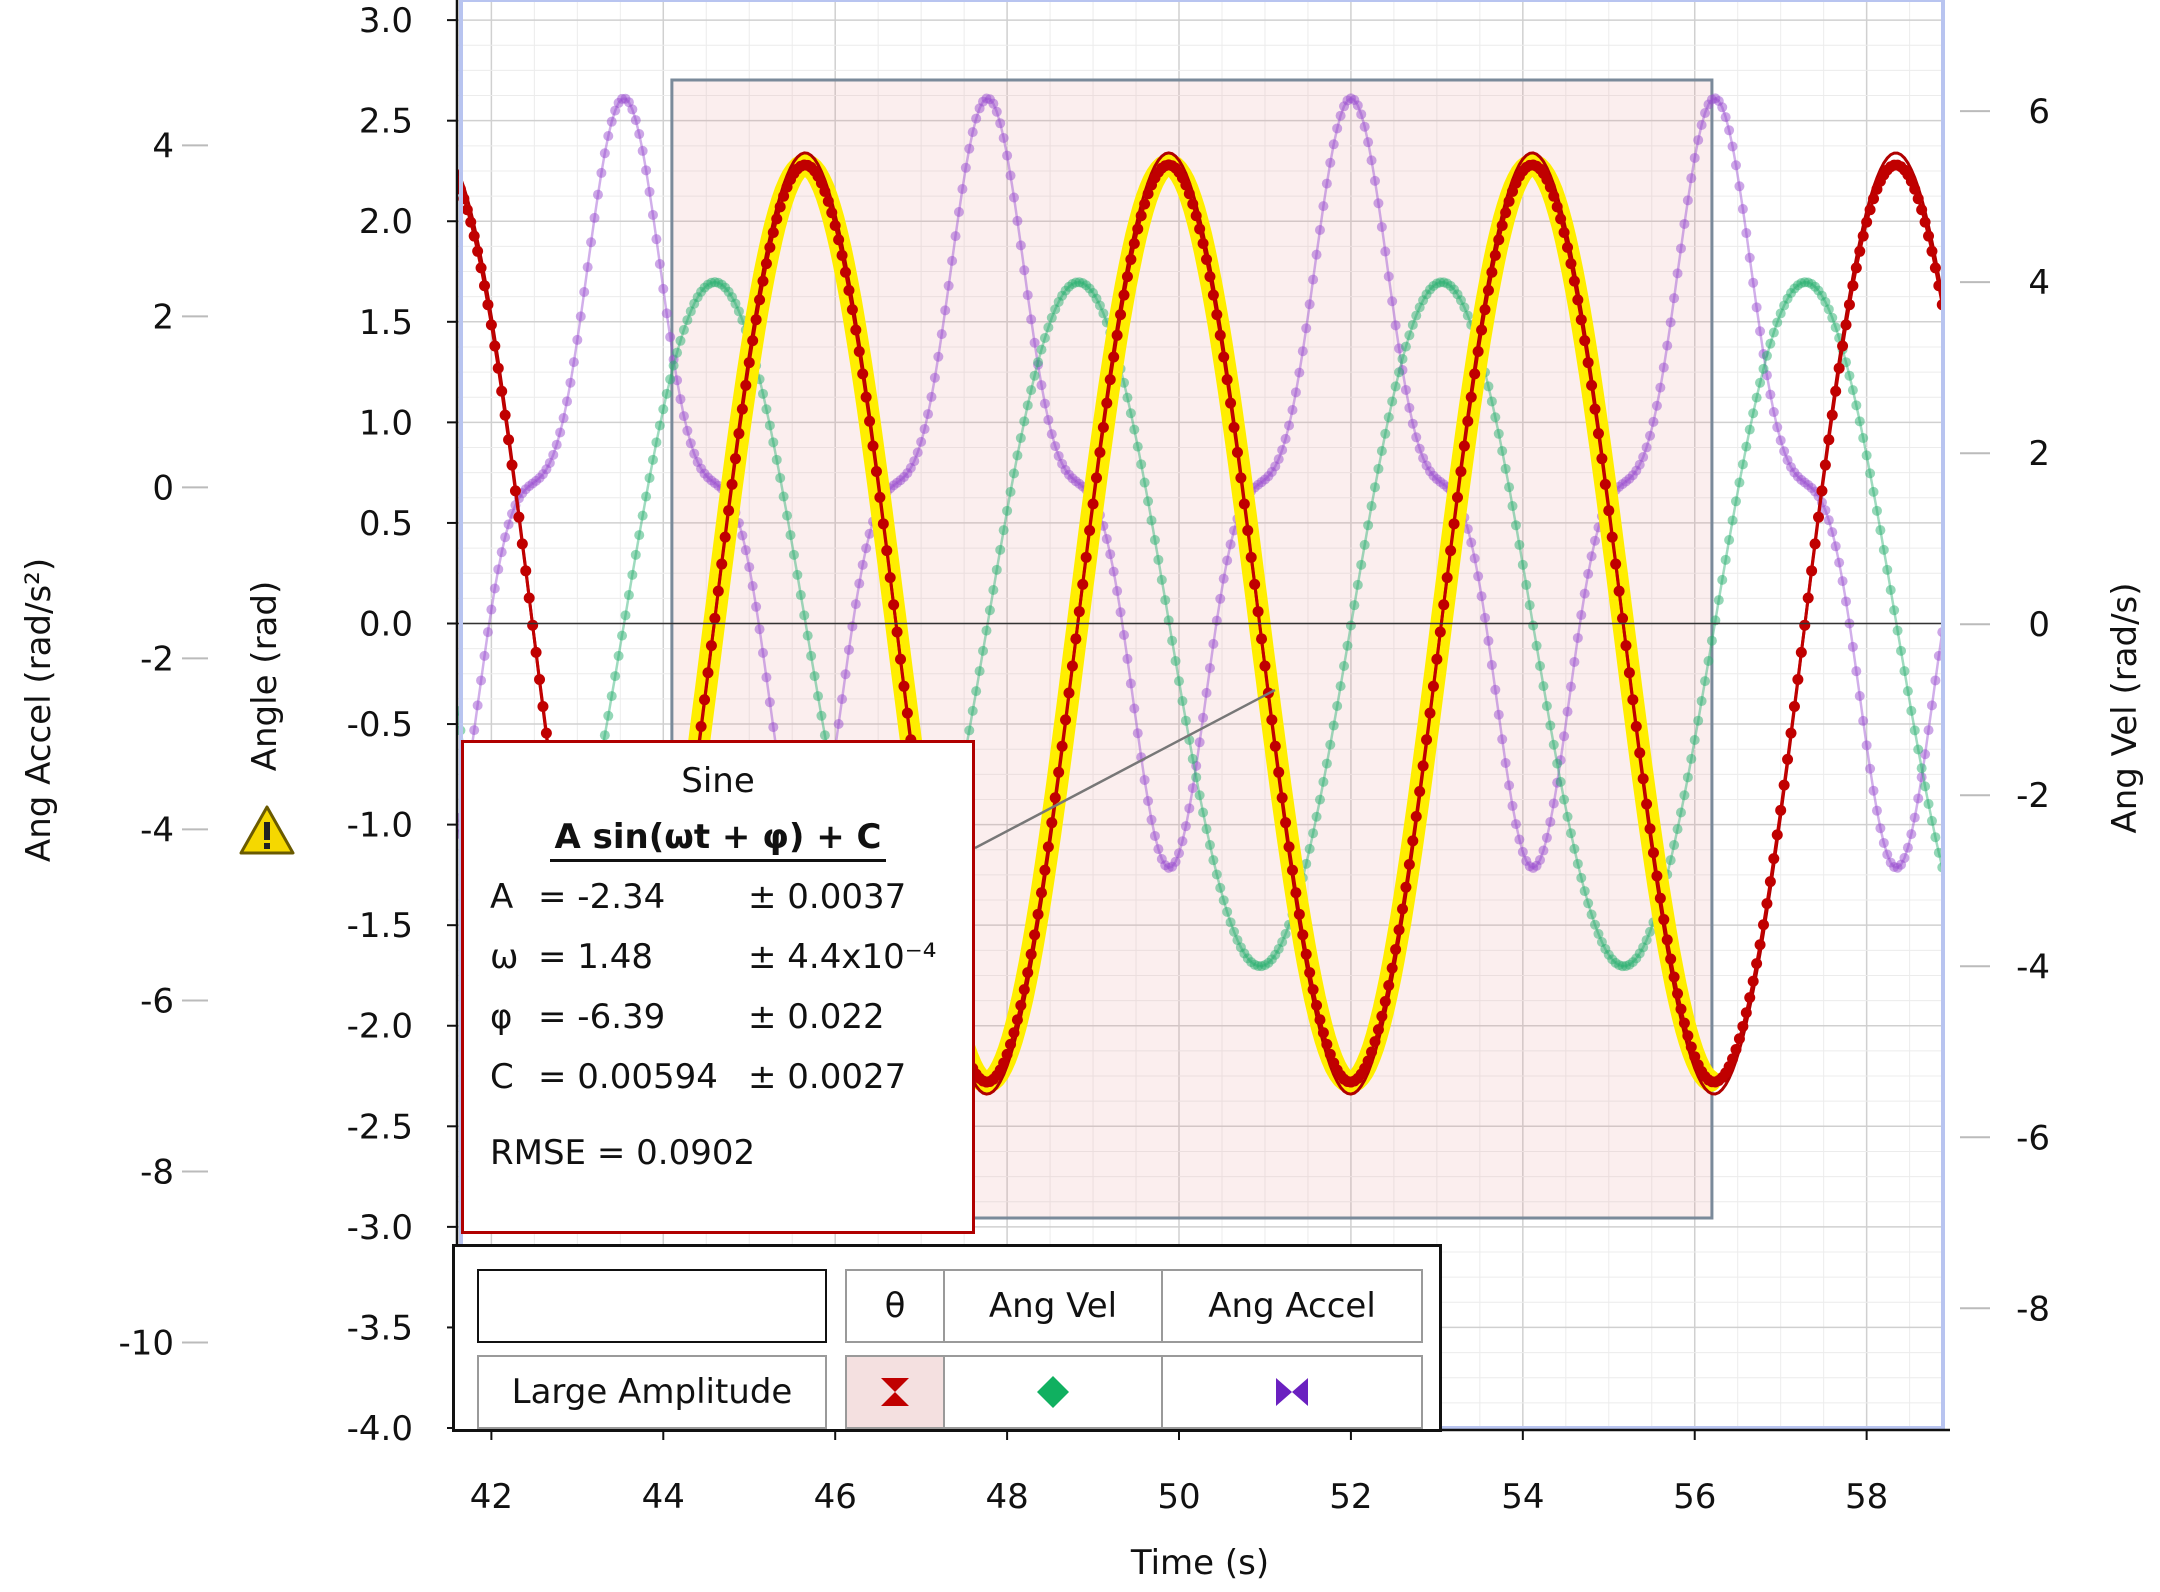  What do you see at coordinates (895, 1306) in the screenshot?
I see `legend-header-theta: θ` at bounding box center [895, 1306].